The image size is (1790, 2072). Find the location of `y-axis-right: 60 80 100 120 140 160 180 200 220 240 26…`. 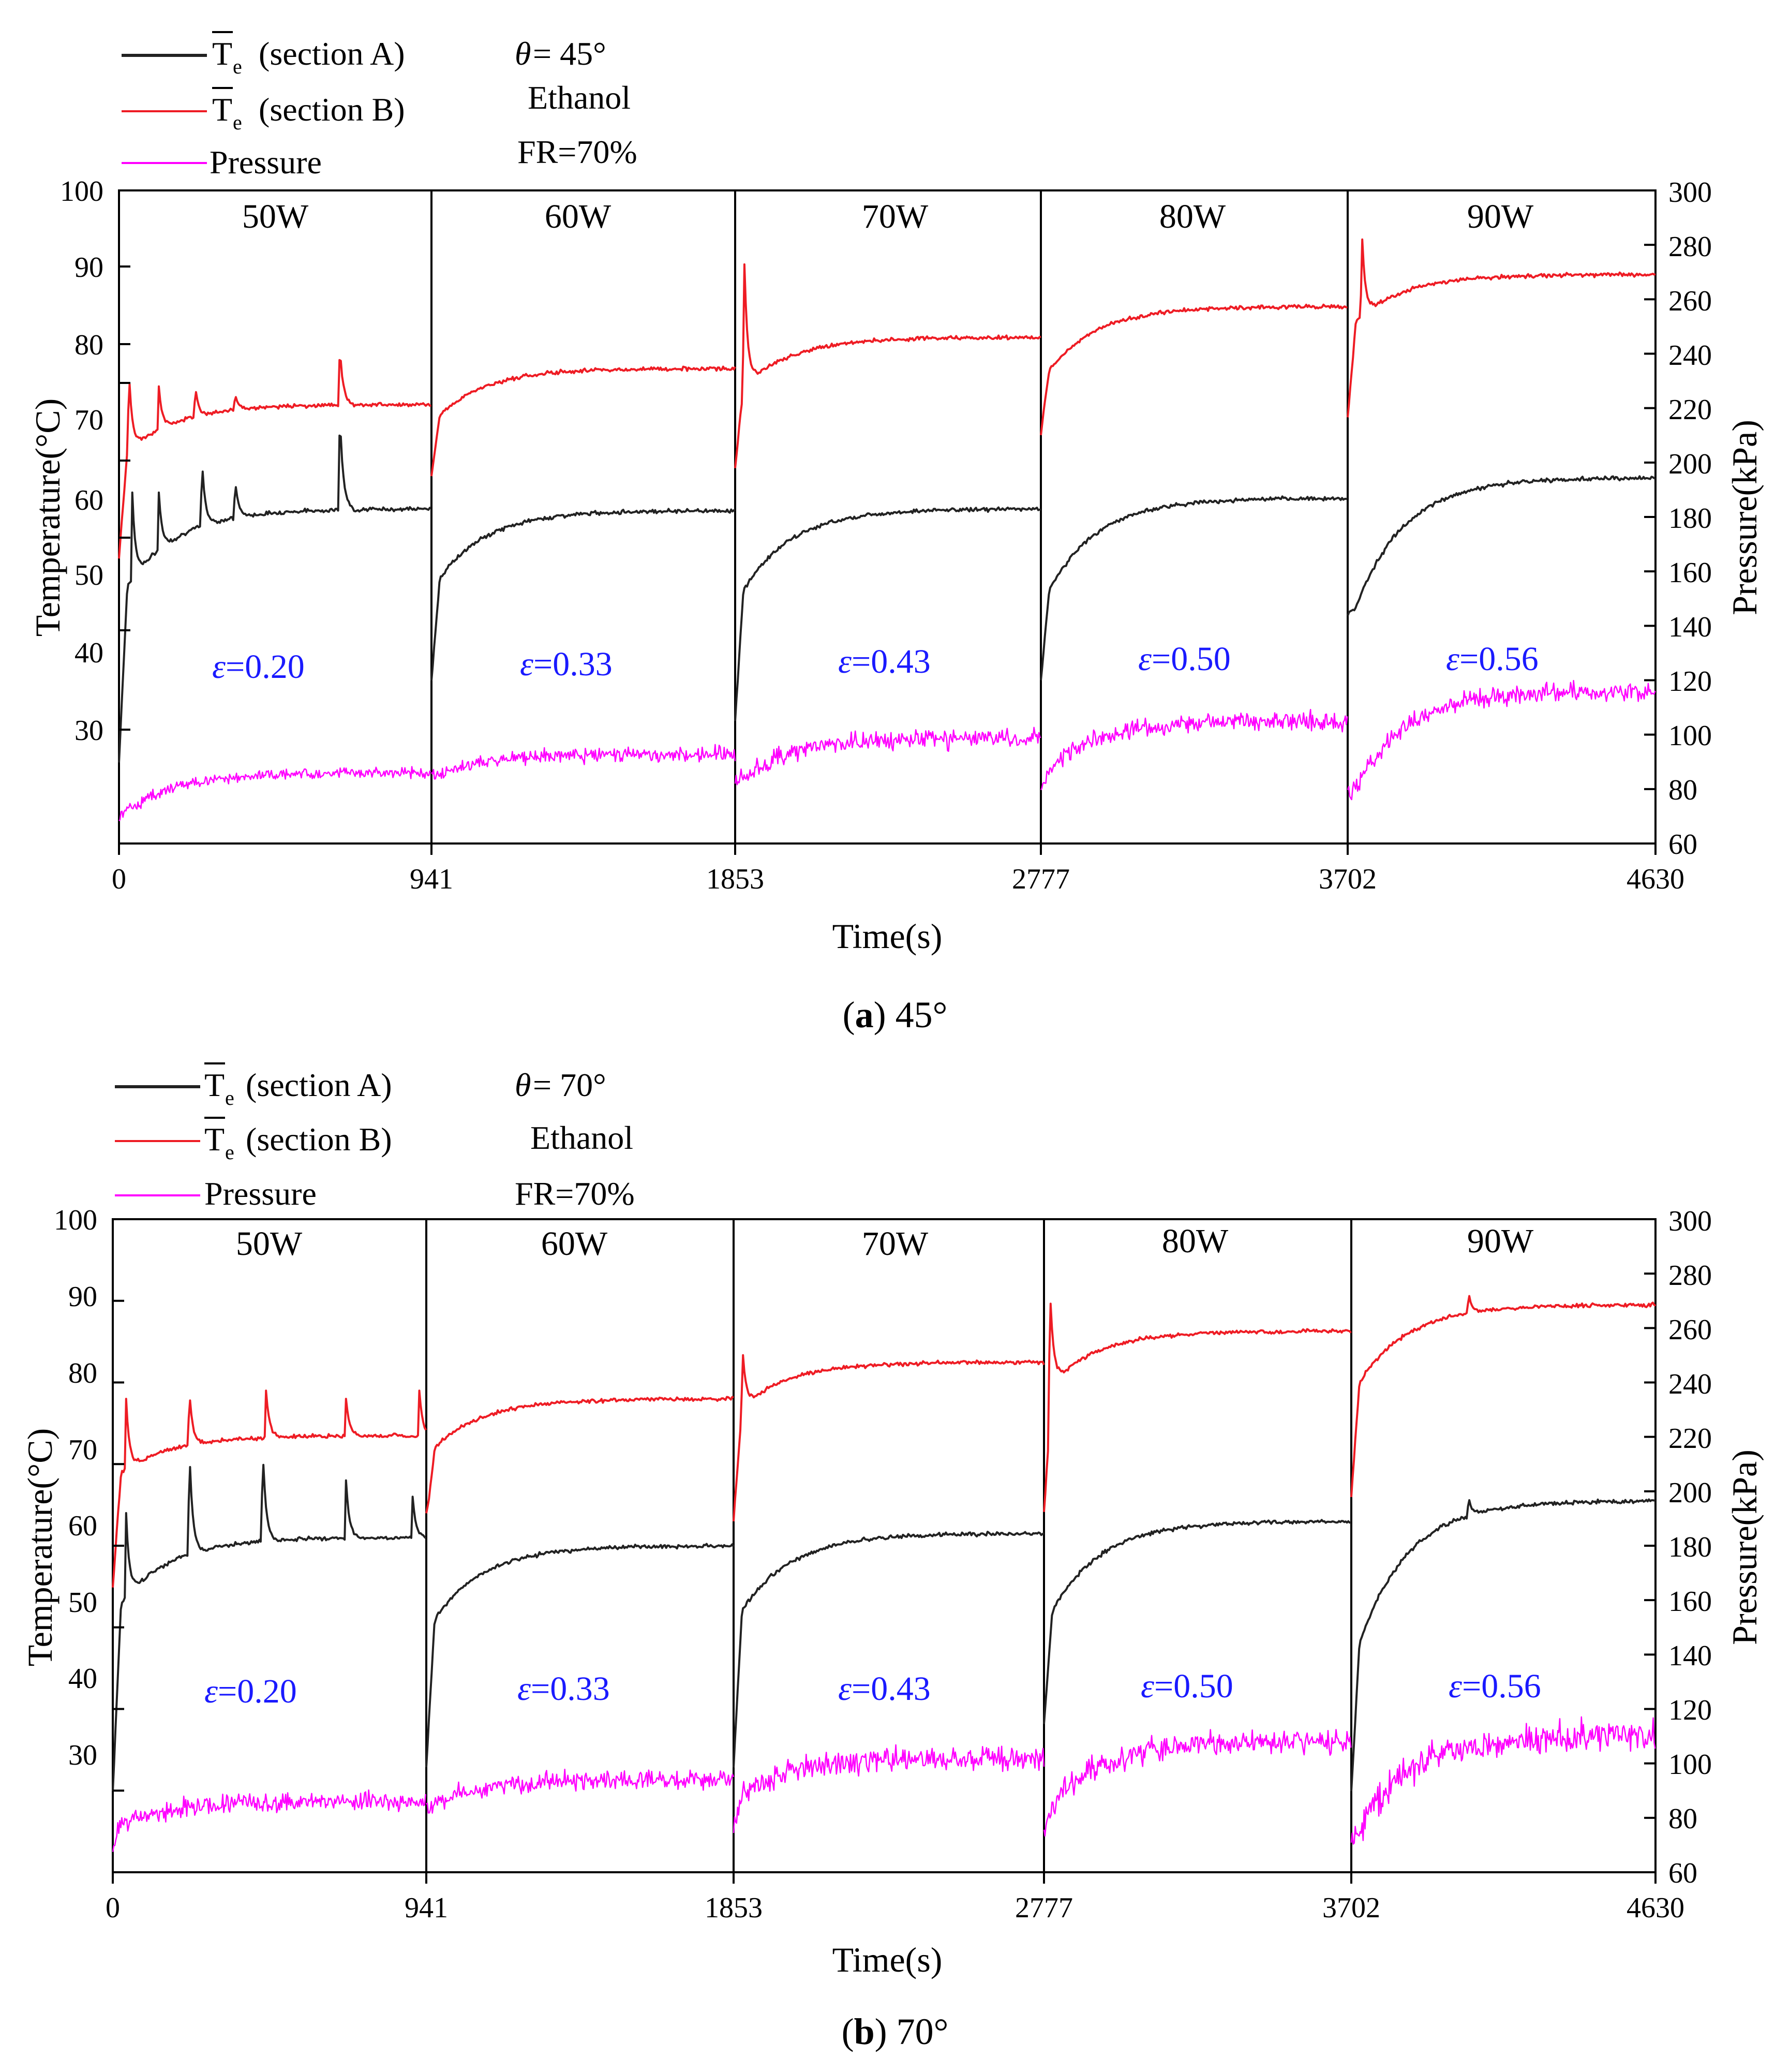

y-axis-right: 60 80 100 120 140 160 180 200 220 240 26… is located at coordinates (1704, 518).